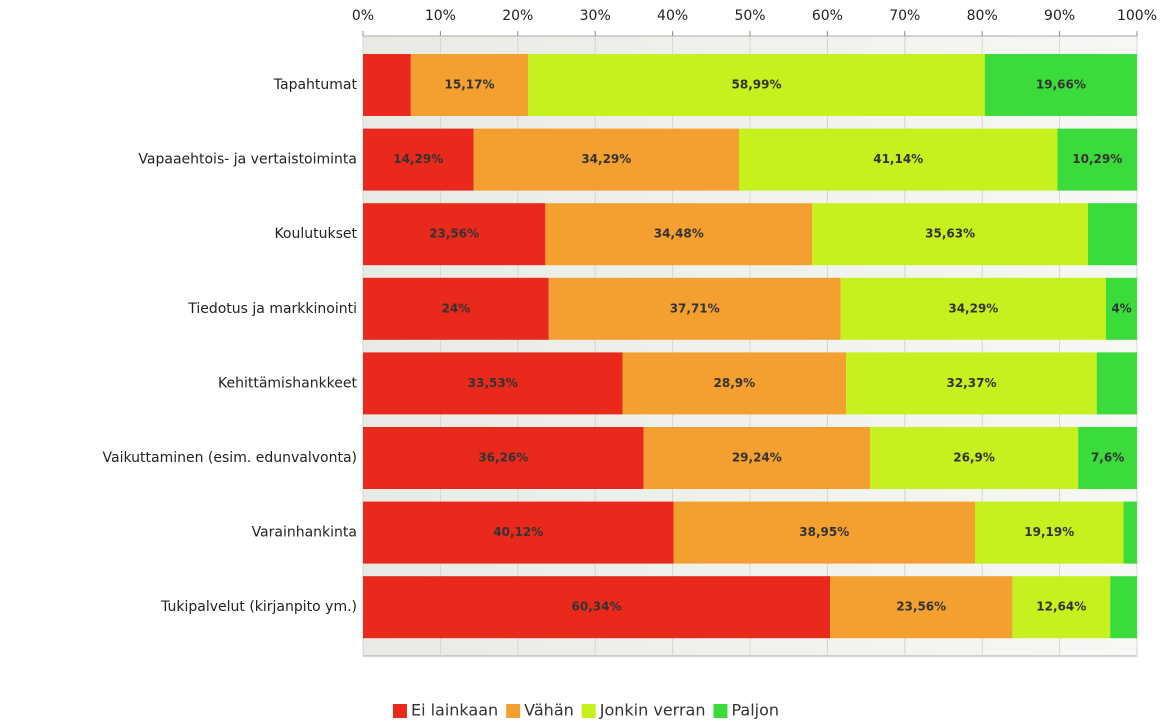 The height and width of the screenshot is (722, 1170). What do you see at coordinates (755, 710) in the screenshot?
I see `legend-label: Paljon` at bounding box center [755, 710].